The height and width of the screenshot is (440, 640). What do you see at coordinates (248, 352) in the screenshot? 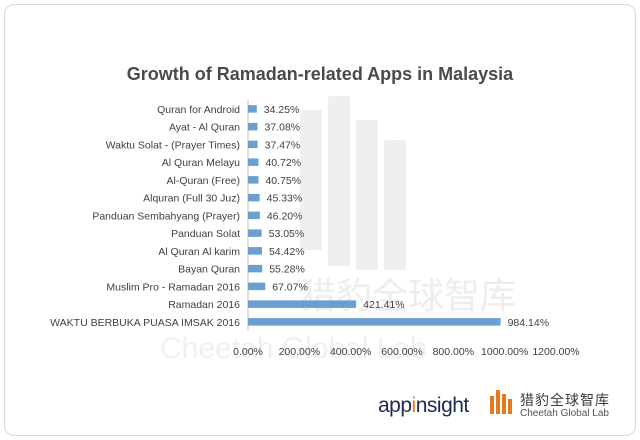
I see `x-tick-label: 0.00%` at bounding box center [248, 352].